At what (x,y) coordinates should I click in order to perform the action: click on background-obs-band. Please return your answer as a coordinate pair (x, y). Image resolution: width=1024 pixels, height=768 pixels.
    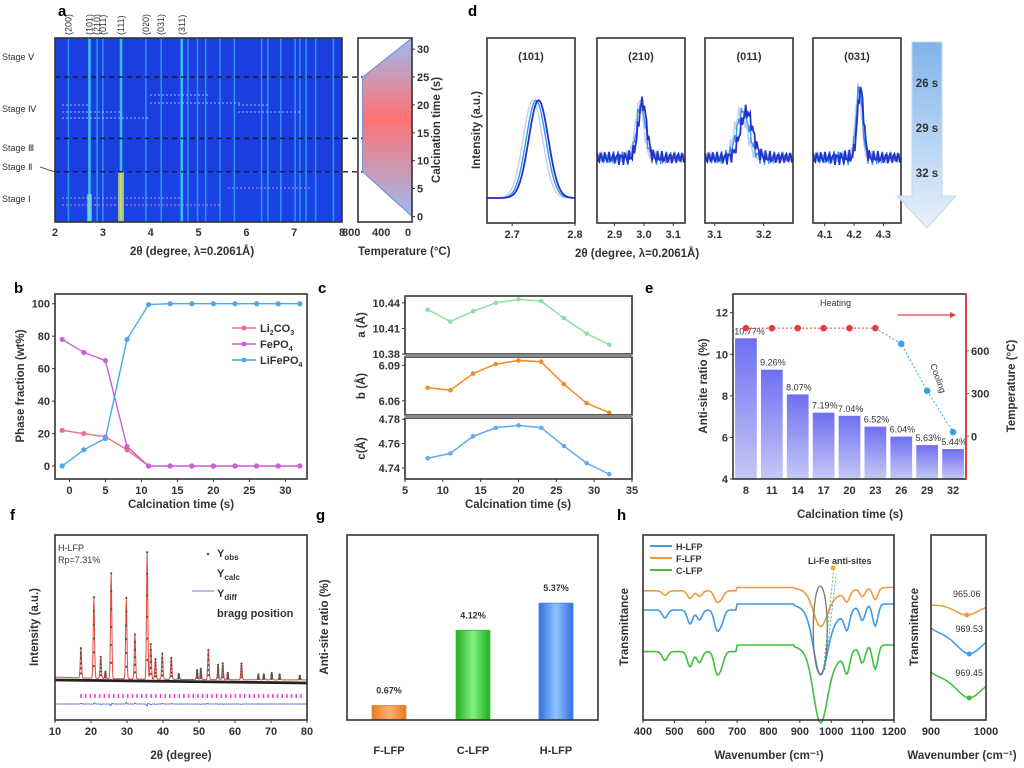
    Looking at the image, I should click on (181, 681).